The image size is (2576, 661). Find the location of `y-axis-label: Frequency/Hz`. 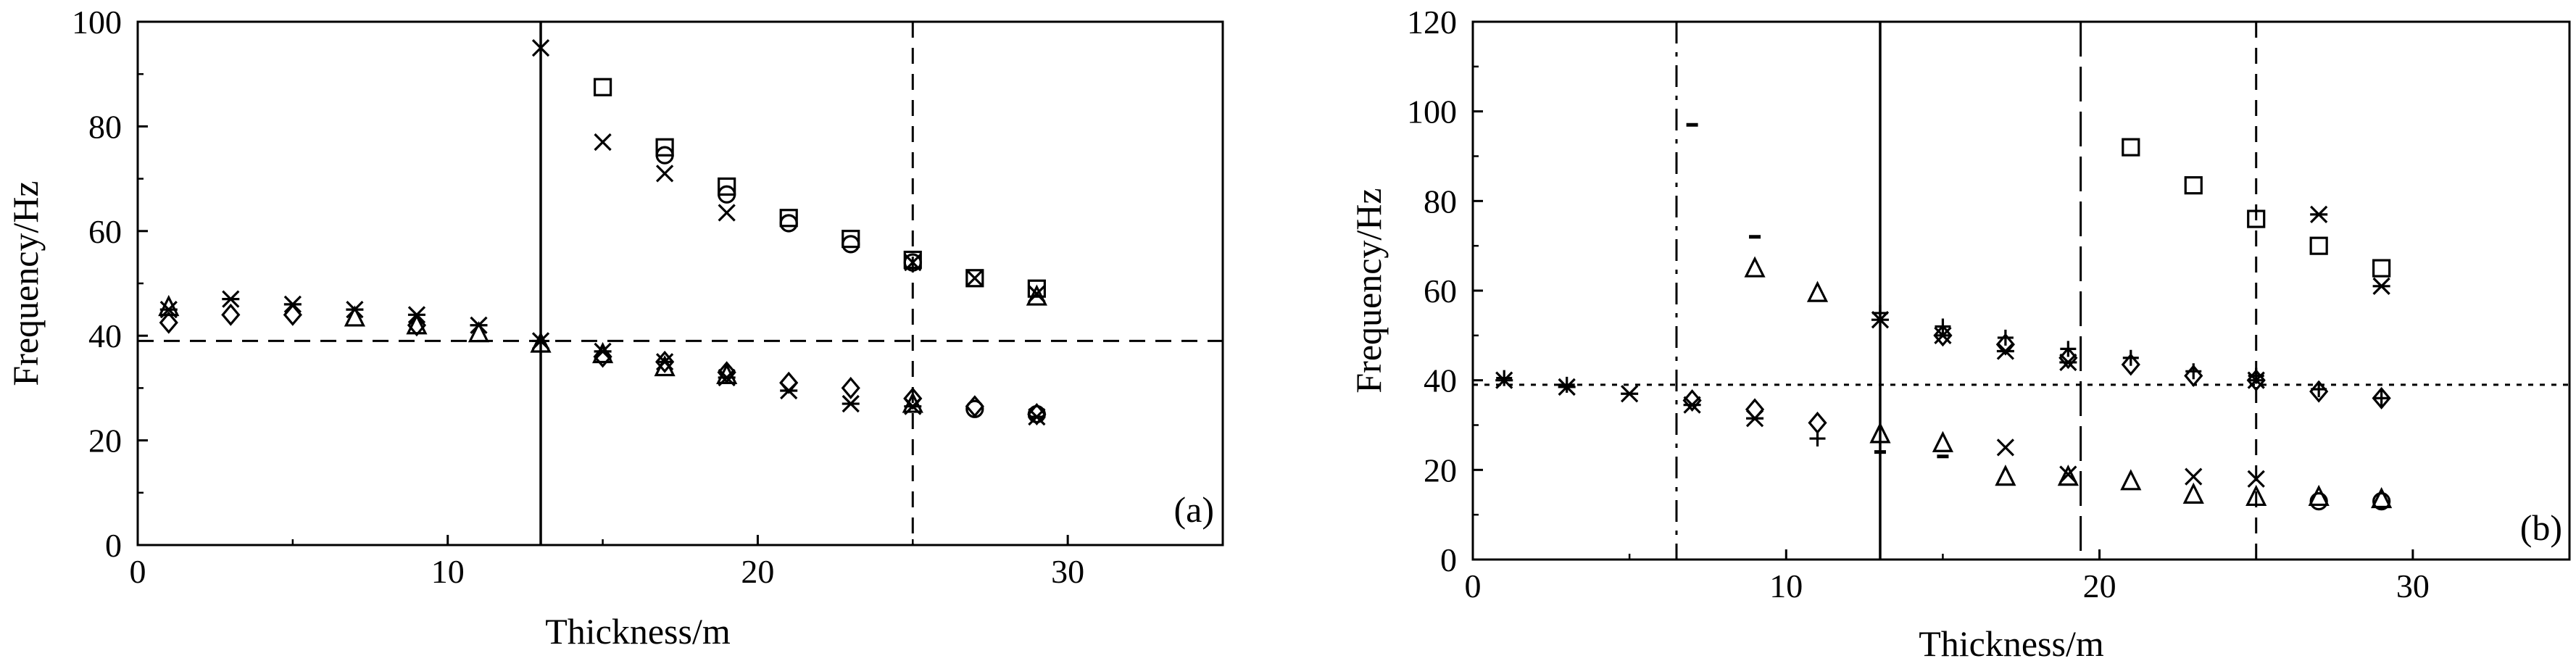

y-axis-label: Frequency/Hz is located at coordinates (25, 283).